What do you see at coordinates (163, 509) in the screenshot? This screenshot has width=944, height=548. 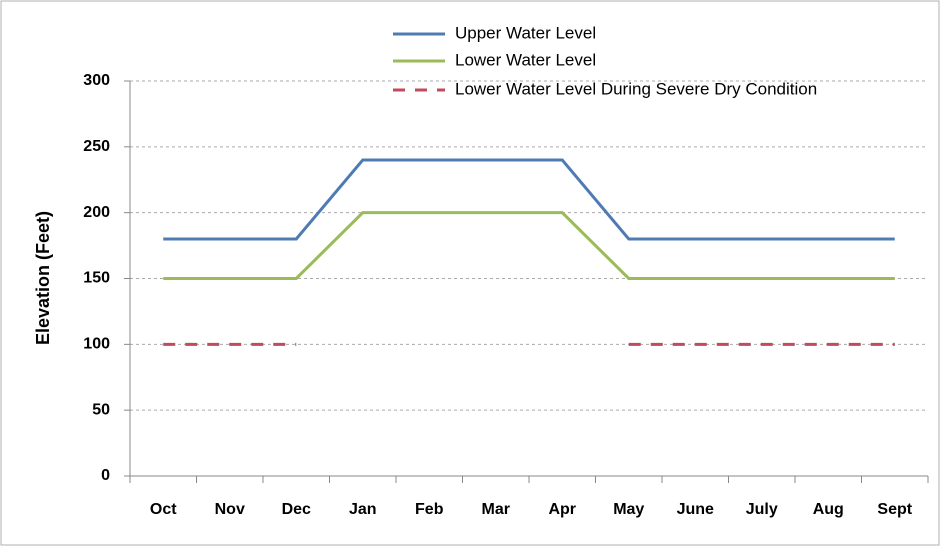 I see `x-tick-label: Oct` at bounding box center [163, 509].